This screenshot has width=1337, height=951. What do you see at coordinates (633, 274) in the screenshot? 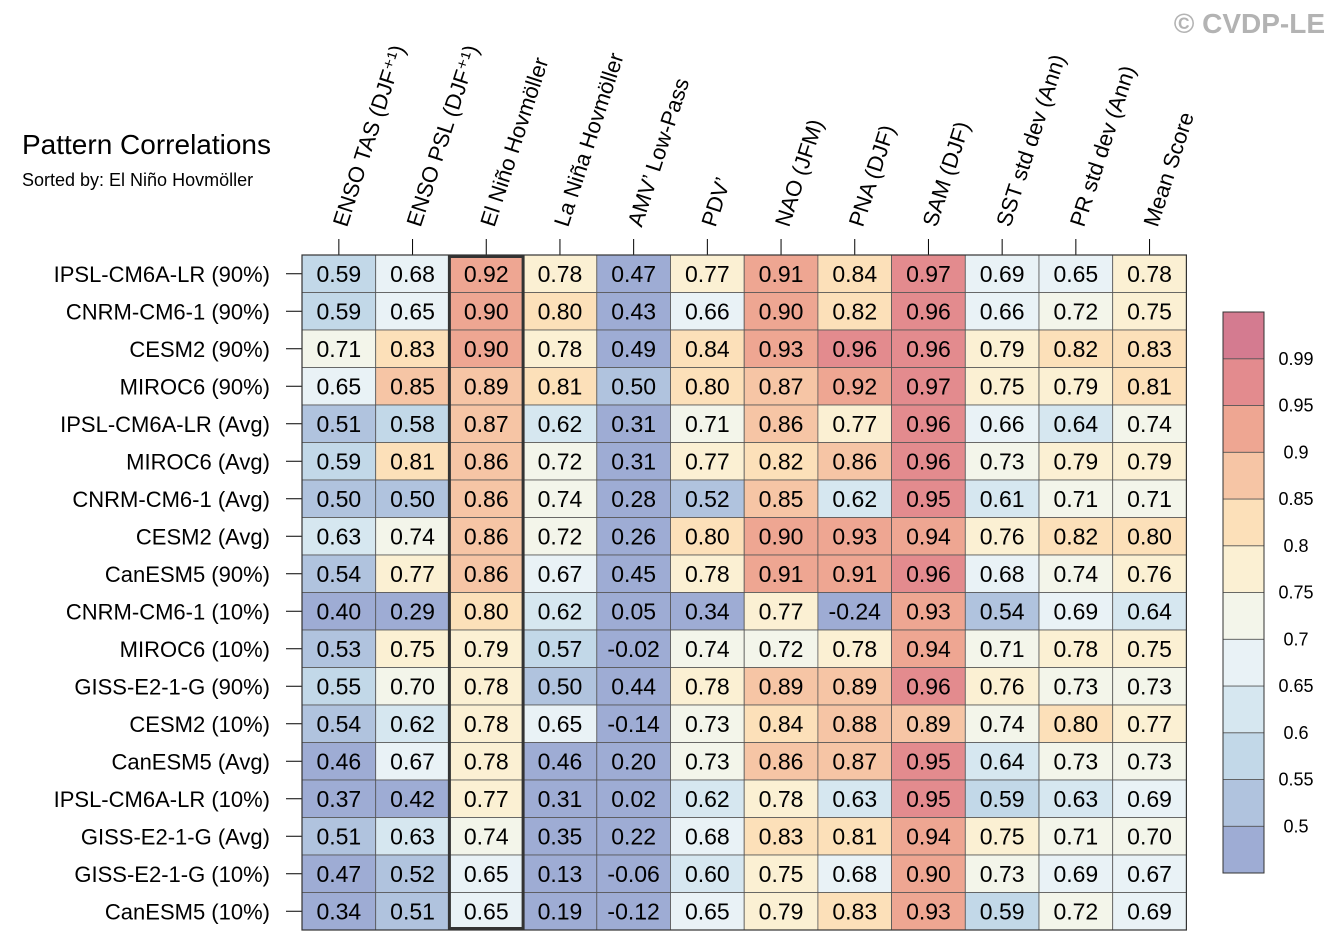
I see `cell-value: 0.47` at bounding box center [633, 274].